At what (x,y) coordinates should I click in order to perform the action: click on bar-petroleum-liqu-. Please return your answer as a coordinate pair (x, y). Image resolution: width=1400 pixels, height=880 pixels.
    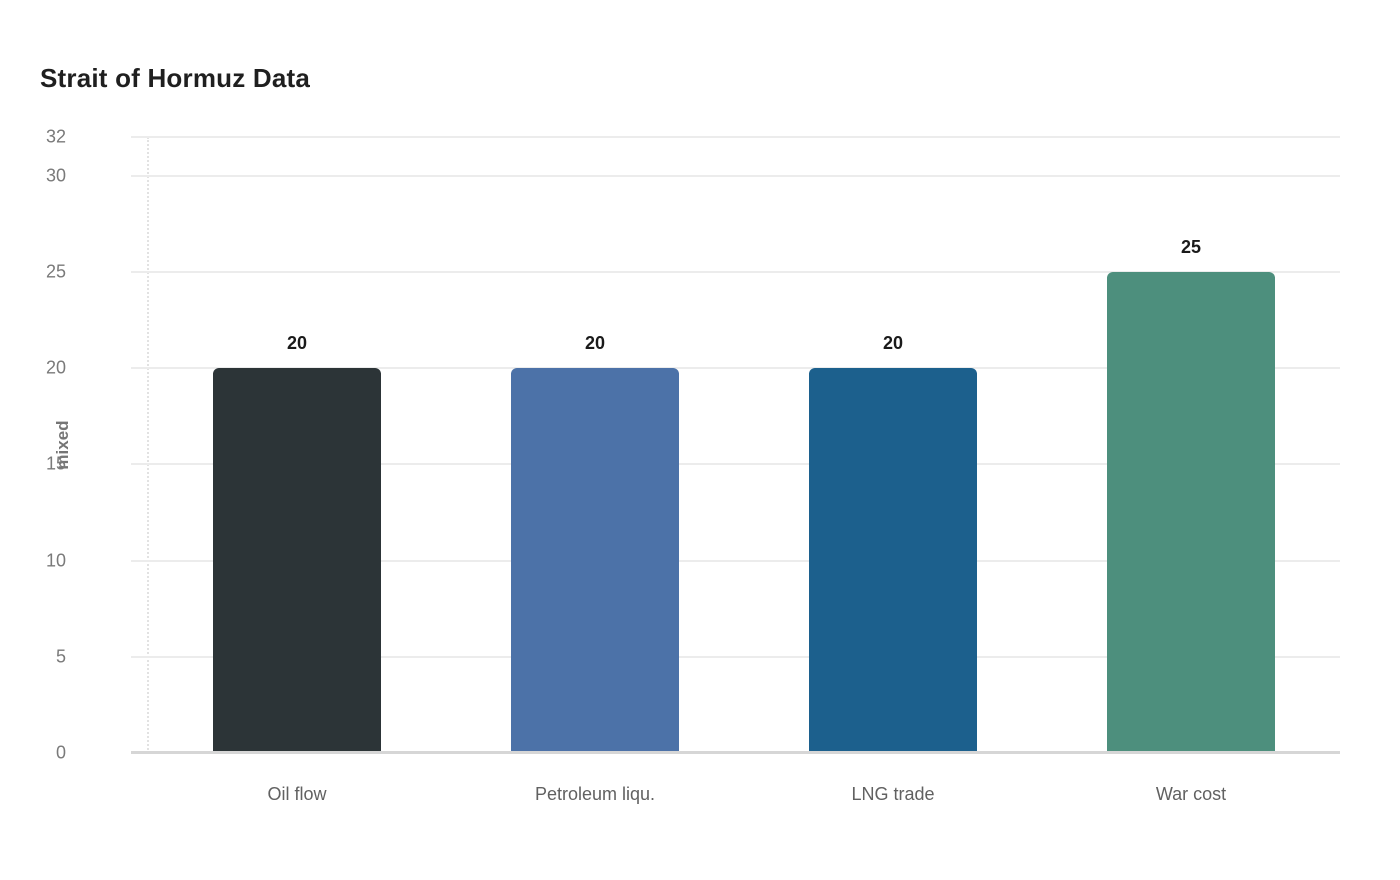
    Looking at the image, I should click on (595, 560).